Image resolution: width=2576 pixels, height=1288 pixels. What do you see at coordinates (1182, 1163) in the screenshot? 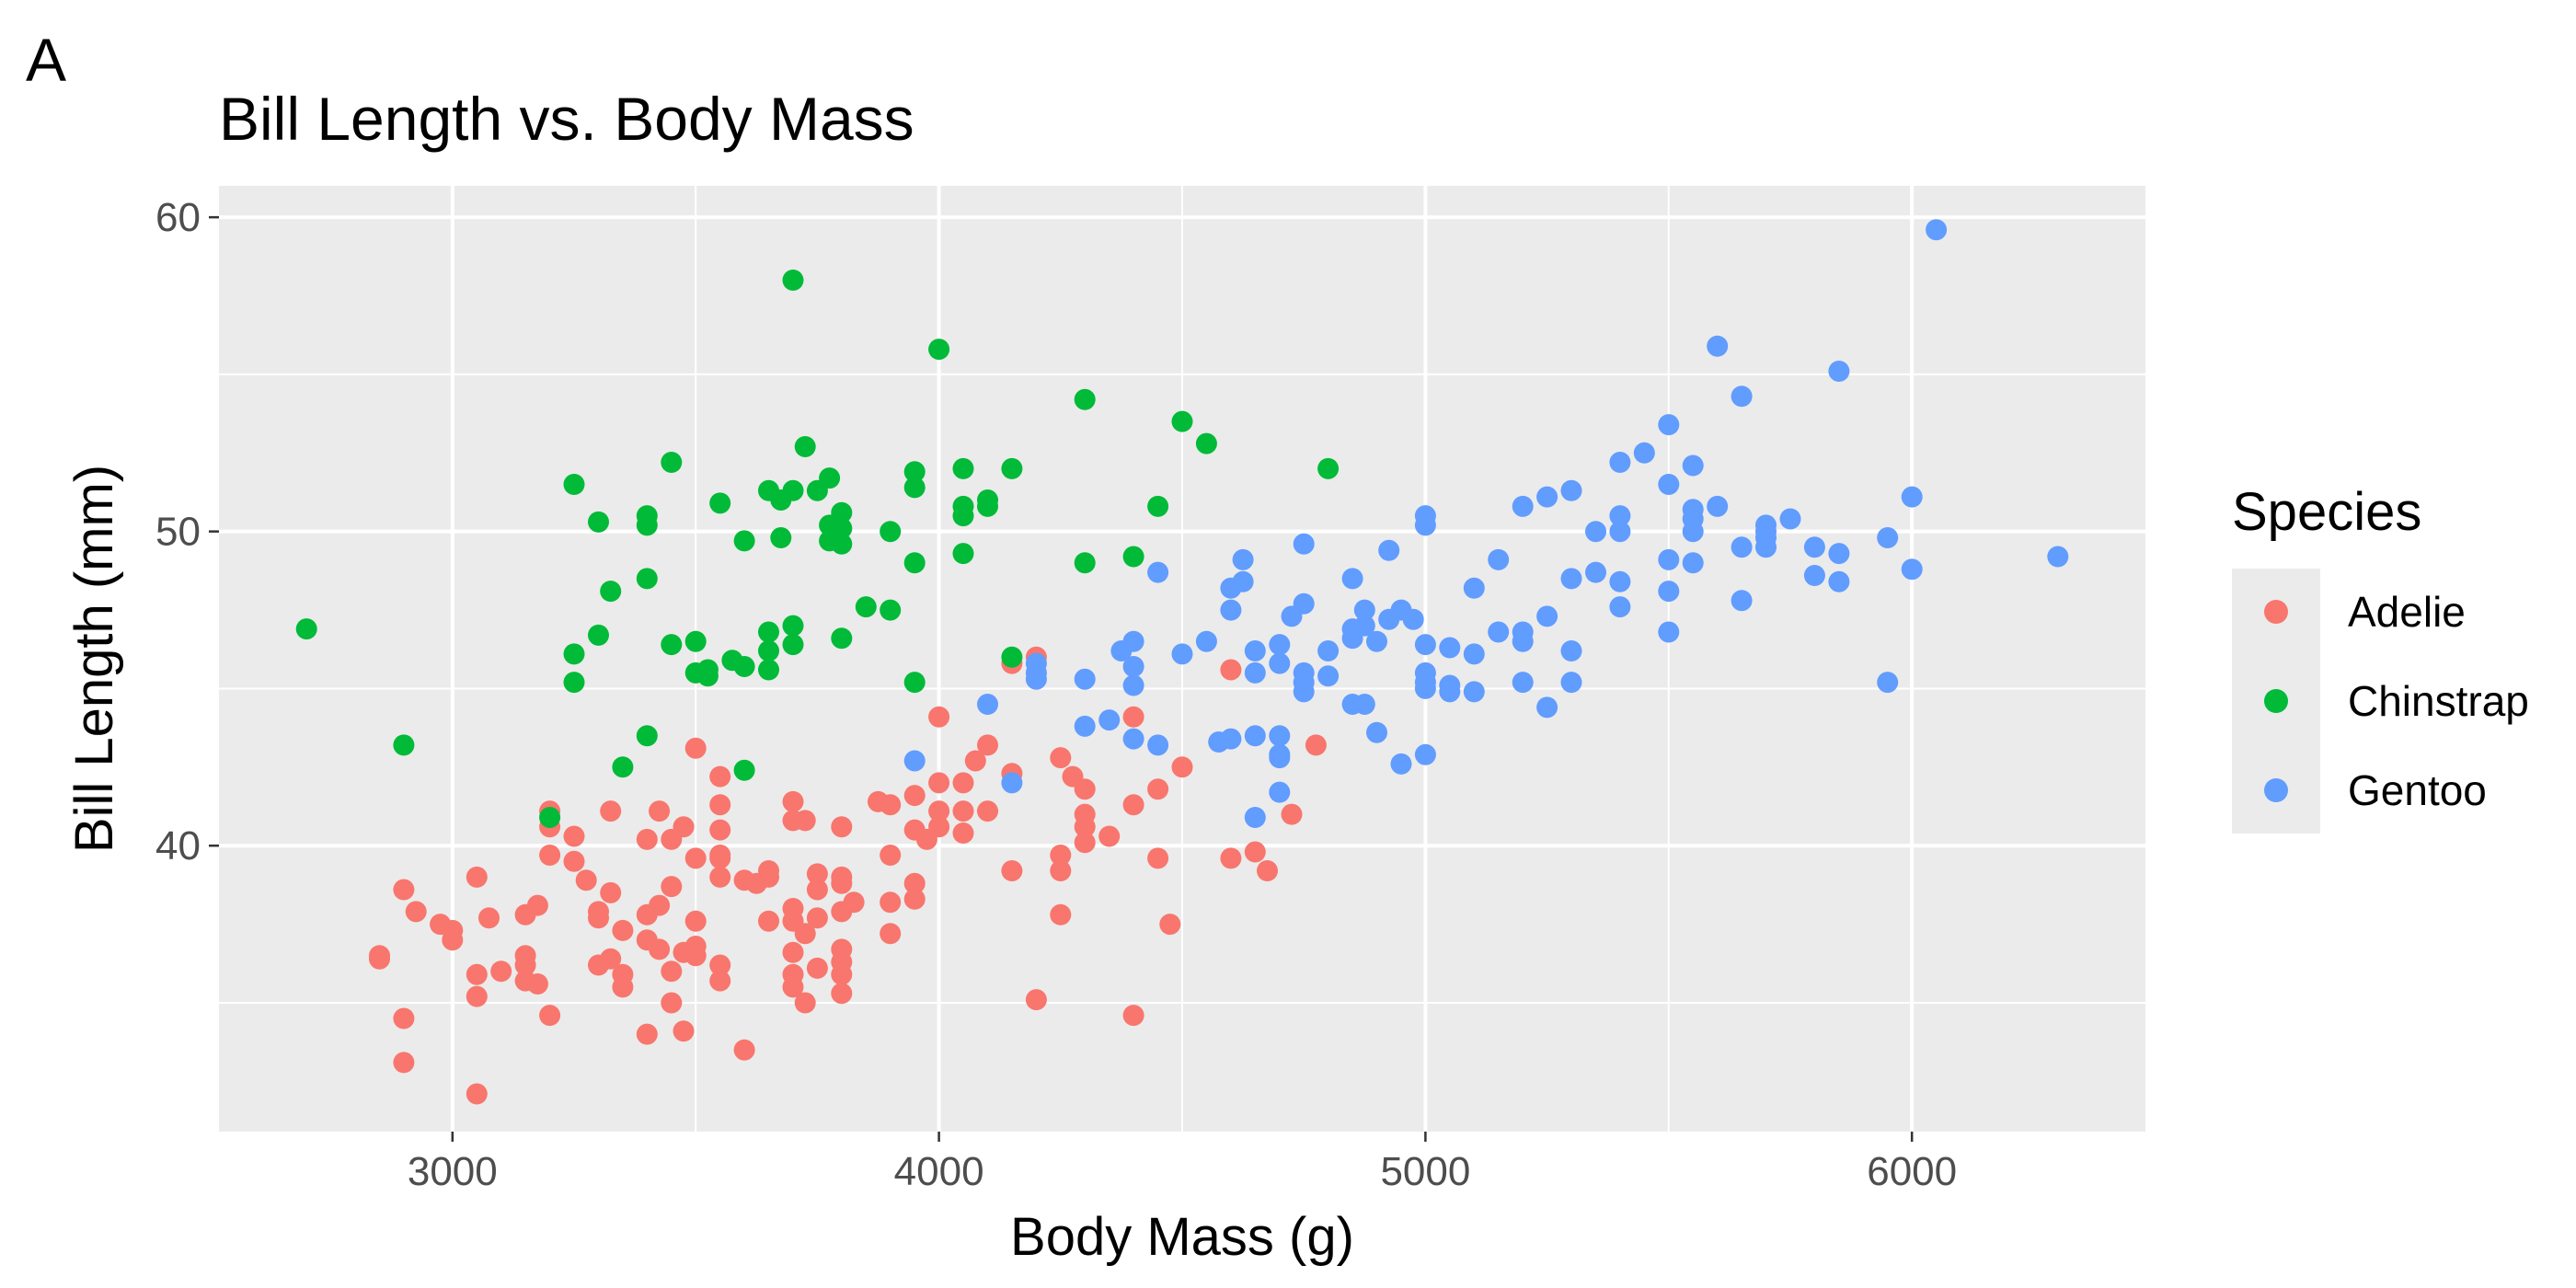
I see `x-axis-ticks: 3000 4000 5000 6000` at bounding box center [1182, 1163].